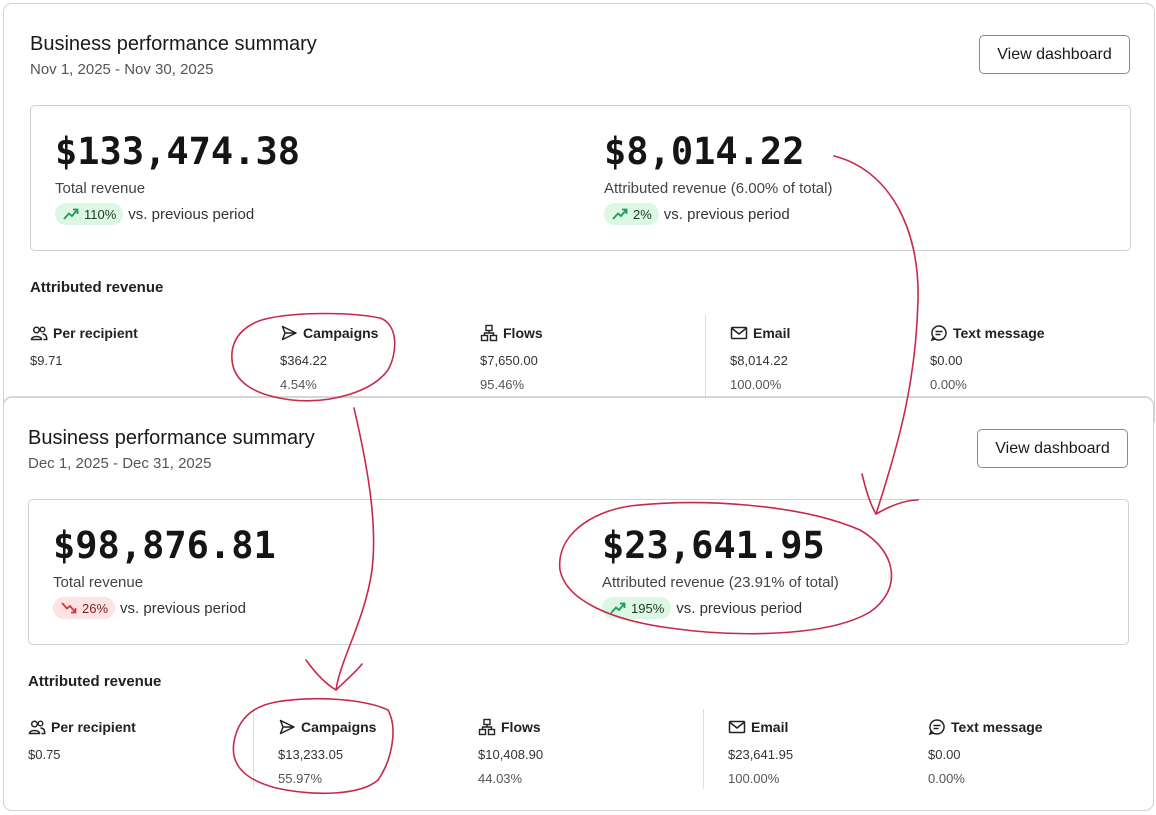 This screenshot has width=1156, height=815. I want to click on breakdown-value: $0.75, so click(44, 754).